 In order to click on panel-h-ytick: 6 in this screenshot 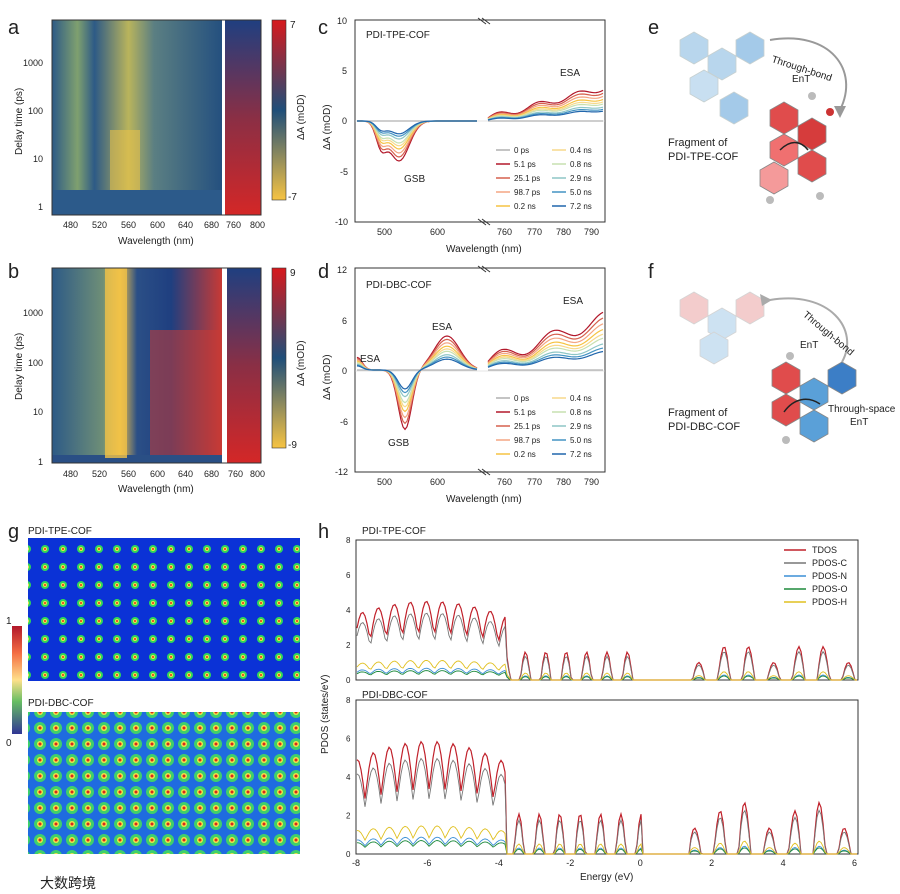, I will do `click(348, 575)`.